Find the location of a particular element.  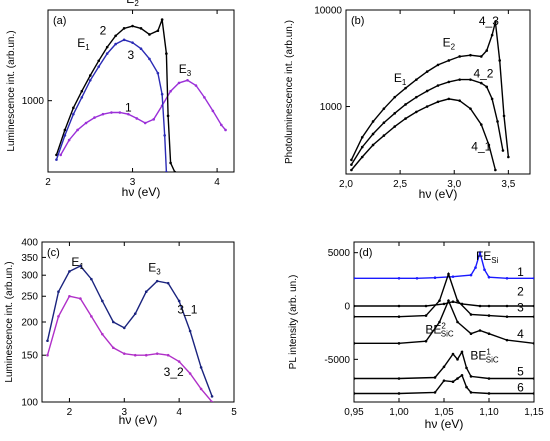

panel-label: (c) is located at coordinates (53, 253).